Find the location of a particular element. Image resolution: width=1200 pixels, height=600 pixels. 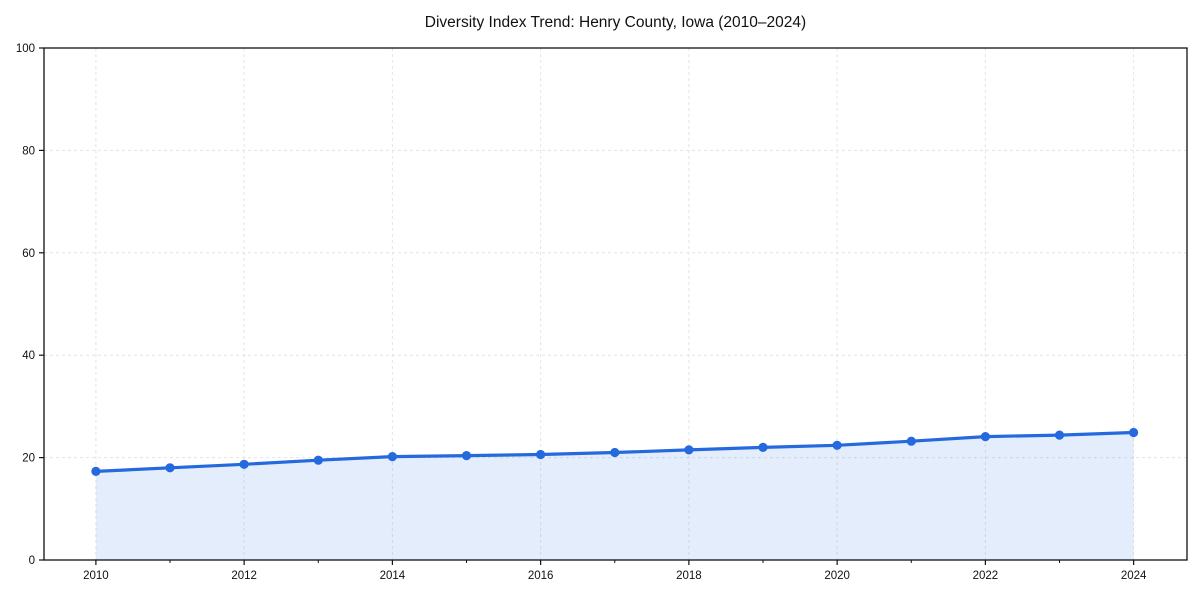

data-point-2016 is located at coordinates (541, 454).